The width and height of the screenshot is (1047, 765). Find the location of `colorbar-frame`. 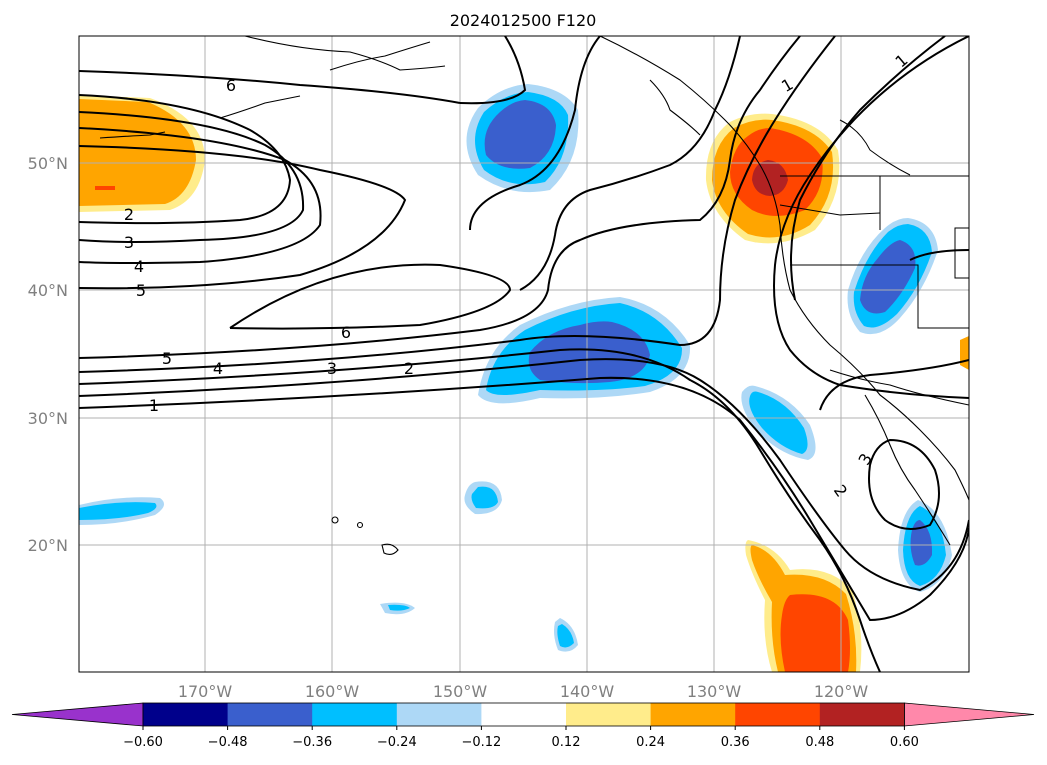

colorbar-frame is located at coordinates (523, 714).